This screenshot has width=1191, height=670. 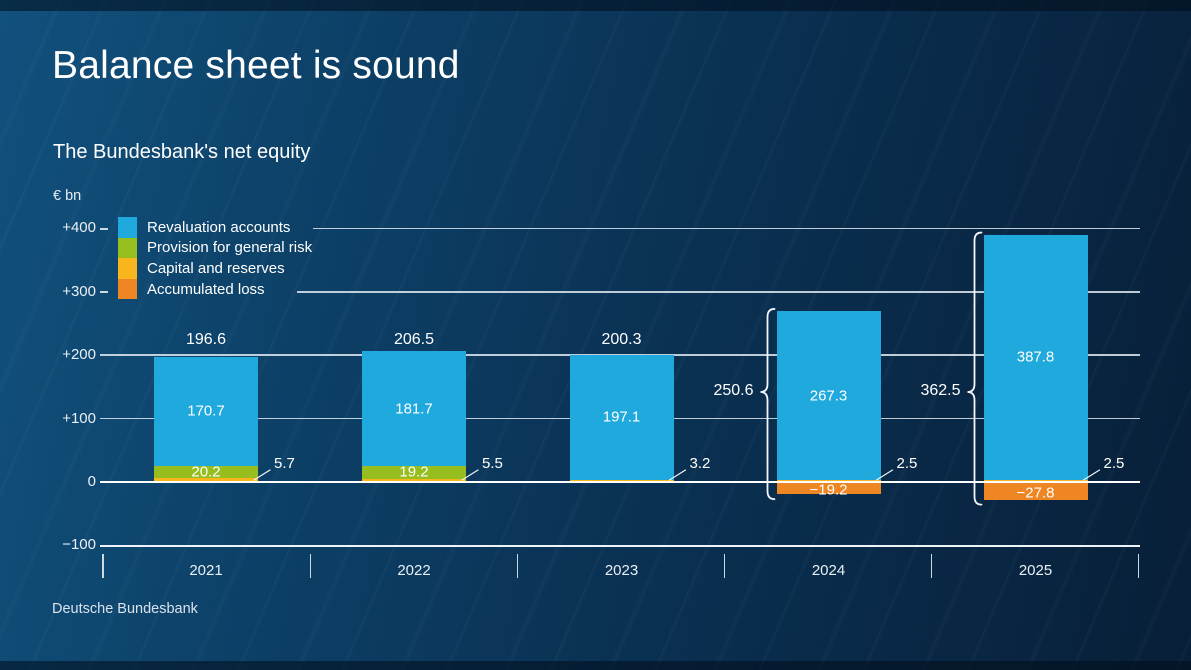 What do you see at coordinates (492, 463) in the screenshot?
I see `bar-2022-capital-value: 5.5` at bounding box center [492, 463].